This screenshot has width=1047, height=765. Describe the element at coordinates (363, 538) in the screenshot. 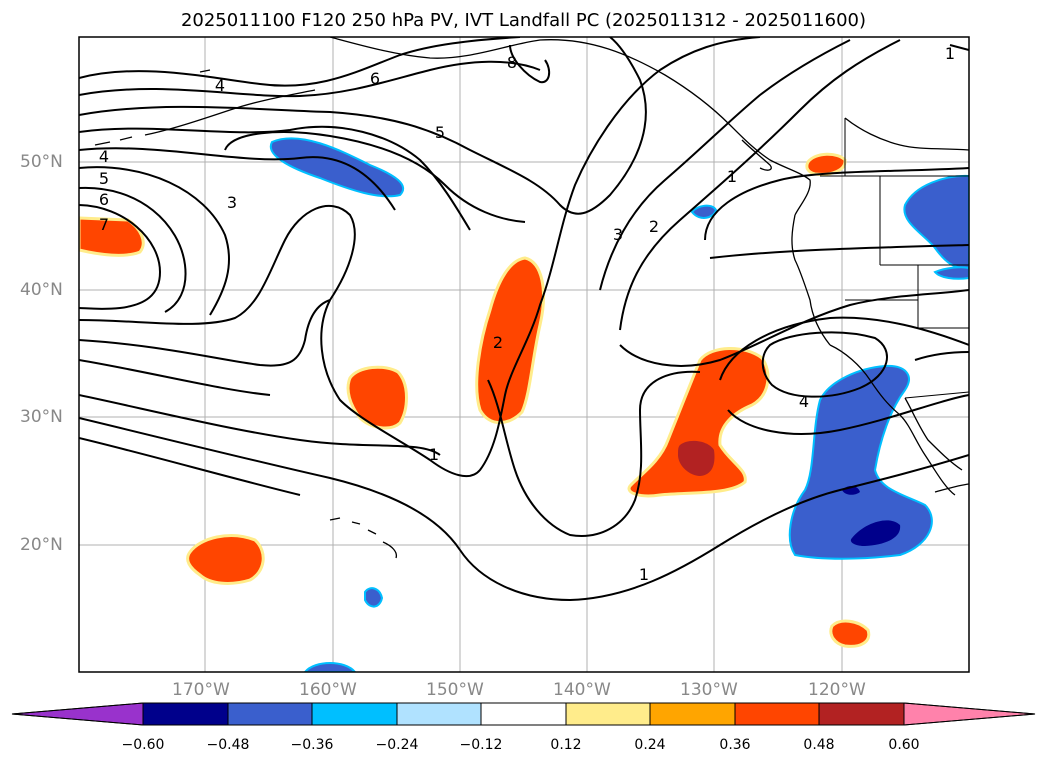

I see `hawaii-islands` at that location.